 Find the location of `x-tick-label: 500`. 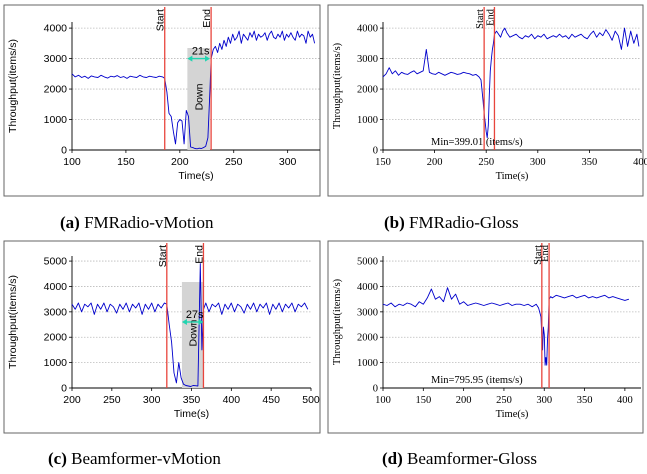

x-tick-label: 500 is located at coordinates (311, 400).